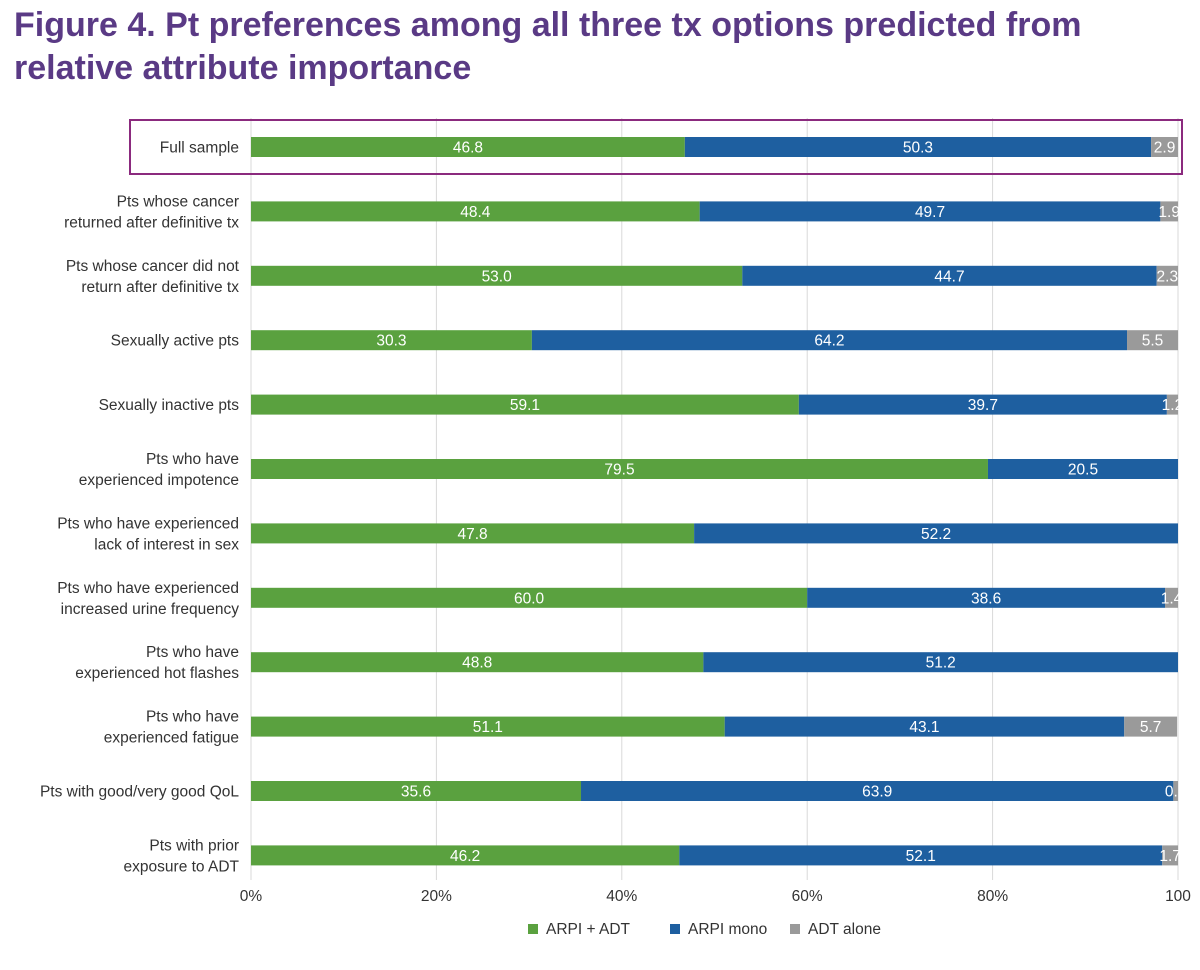 This screenshot has height=970, width=1200. I want to click on x-tick-label: 100, so click(1178, 896).